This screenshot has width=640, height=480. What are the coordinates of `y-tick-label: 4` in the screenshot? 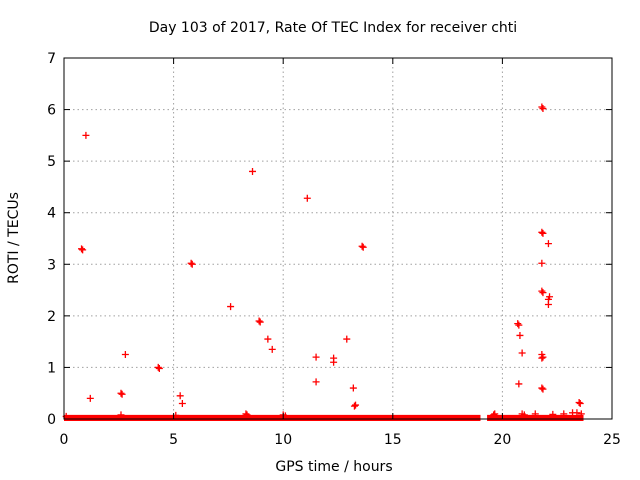 It's located at (51, 214).